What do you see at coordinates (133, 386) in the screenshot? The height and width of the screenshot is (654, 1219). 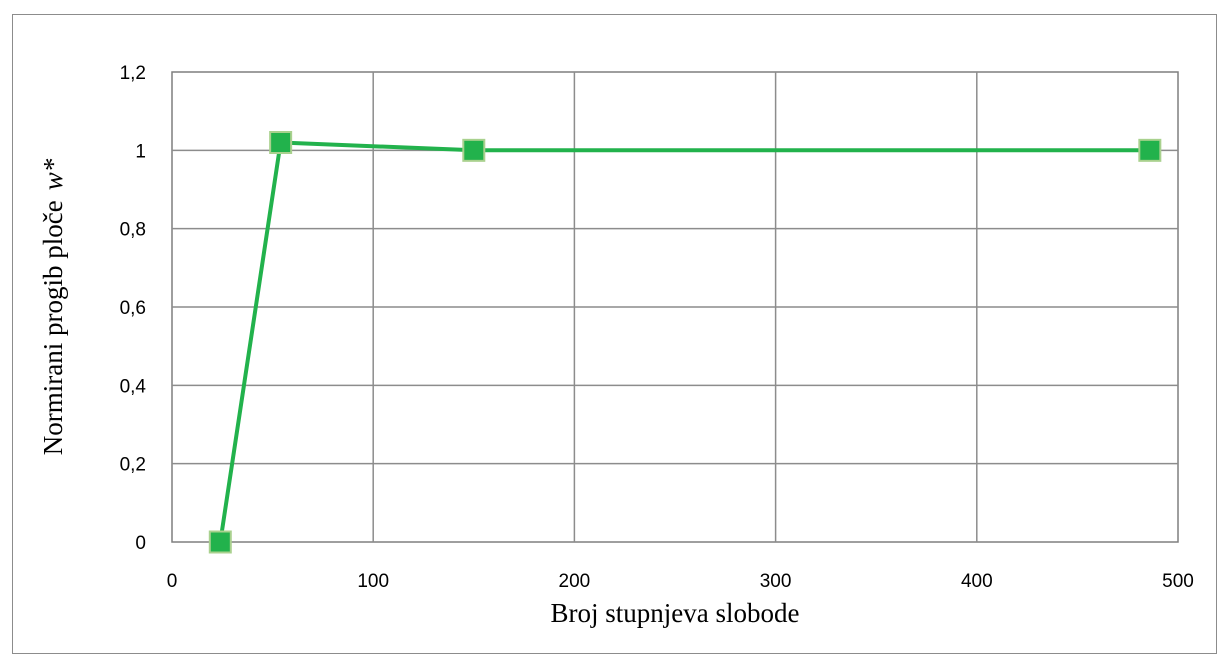 I see `y-tick-label: 0,4` at bounding box center [133, 386].